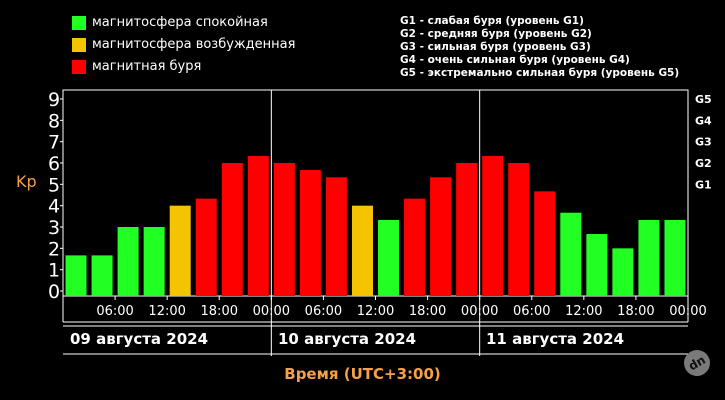  What do you see at coordinates (515, 60) in the screenshot?
I see `storm-level-g4: G4 - очень сильная буря (уровень G4)` at bounding box center [515, 60].